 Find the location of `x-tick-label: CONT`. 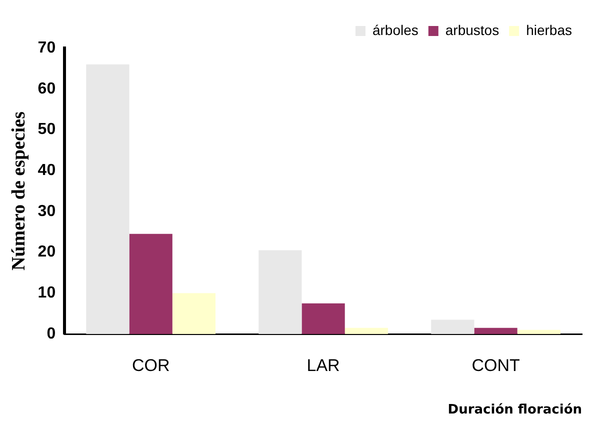

x-tick-label: CONT is located at coordinates (496, 365).